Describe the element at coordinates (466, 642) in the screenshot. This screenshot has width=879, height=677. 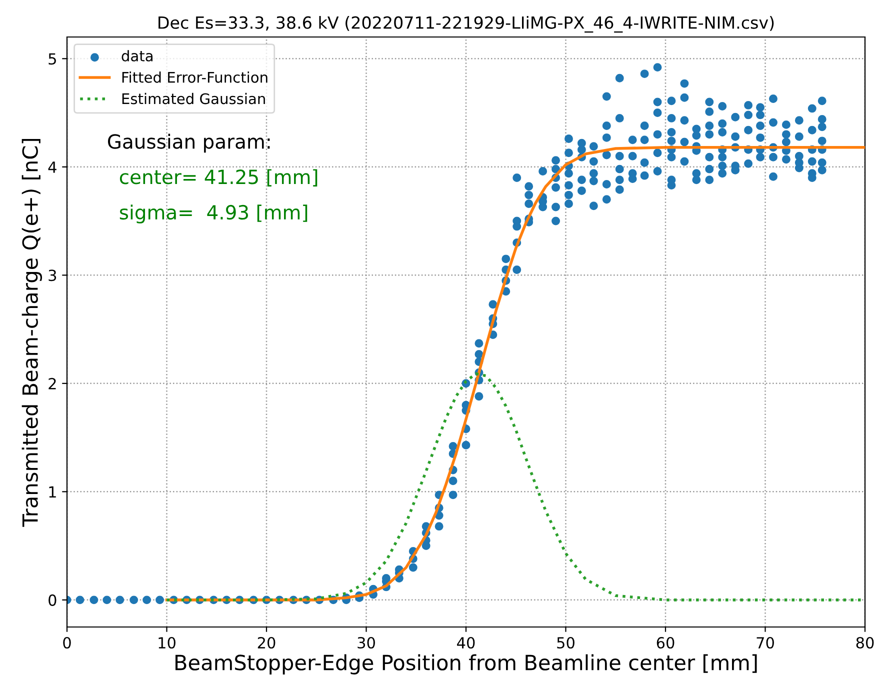
I see `x-tick-label: 40` at that location.